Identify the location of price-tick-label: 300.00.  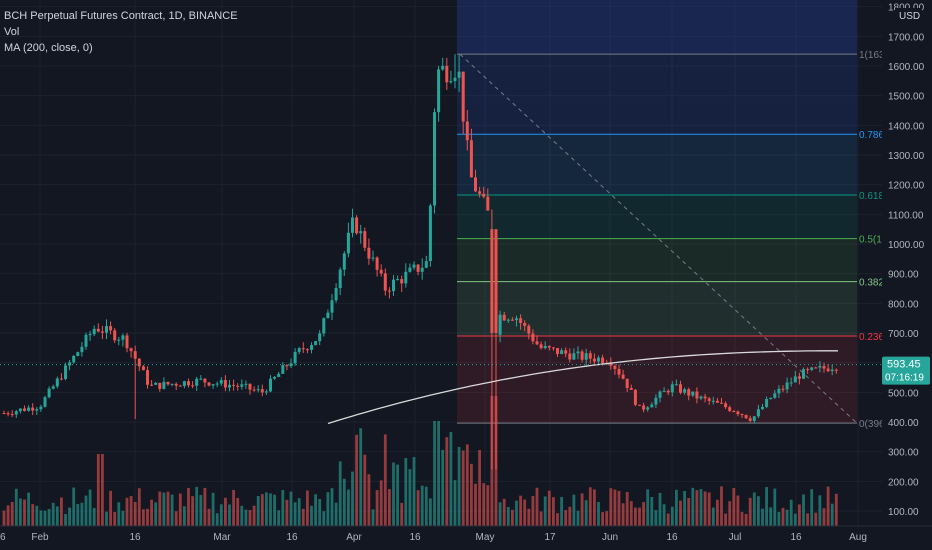
(903, 453).